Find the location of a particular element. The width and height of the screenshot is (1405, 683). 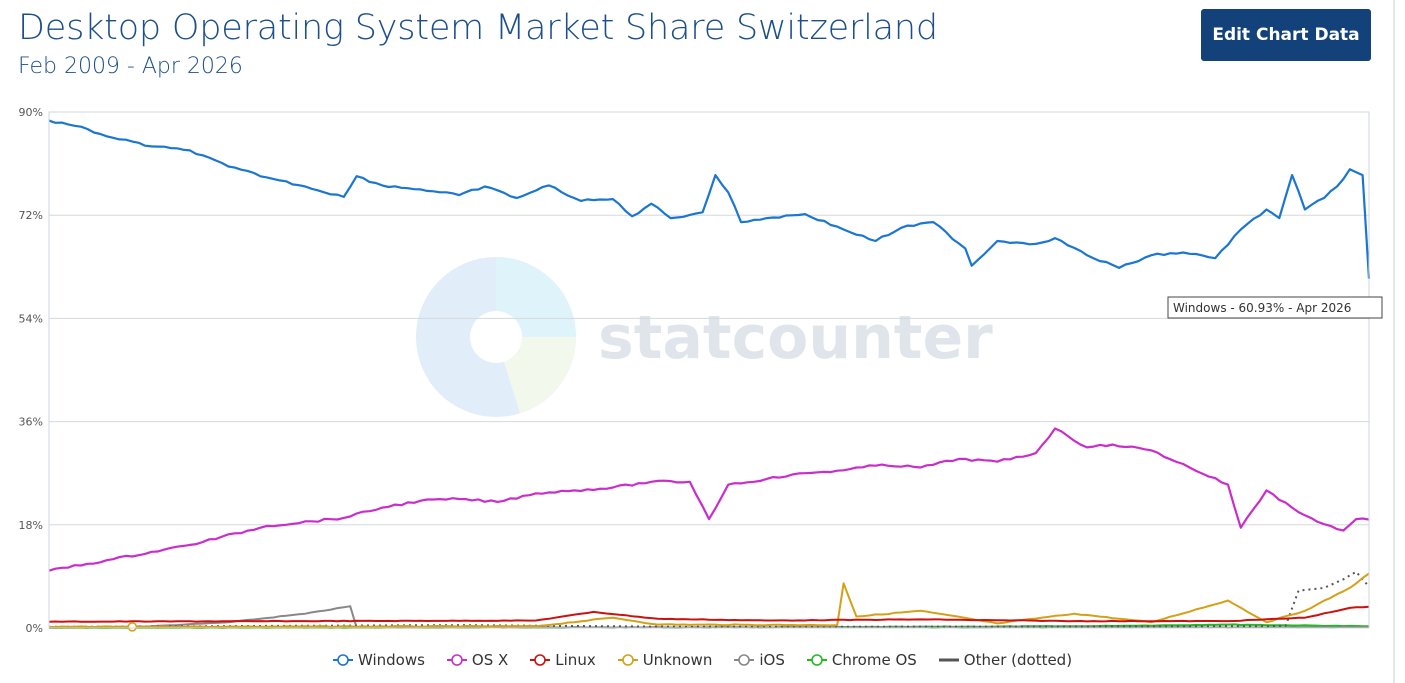

tooltip-text: Windows - 60.93% - Apr 2026 is located at coordinates (1262, 308).